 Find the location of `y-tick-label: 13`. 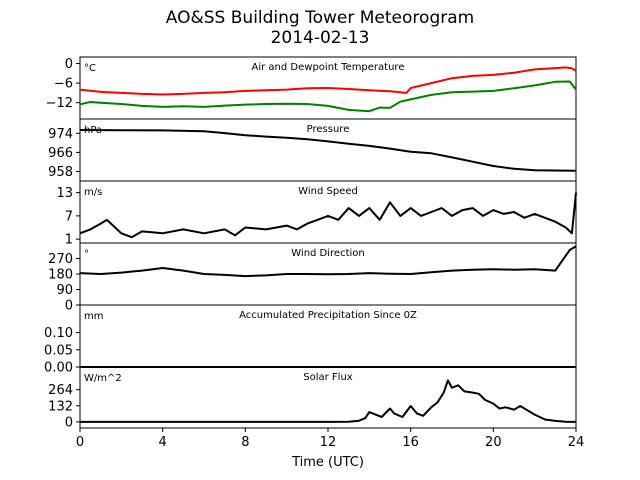

y-tick-label: 13 is located at coordinates (64, 193).